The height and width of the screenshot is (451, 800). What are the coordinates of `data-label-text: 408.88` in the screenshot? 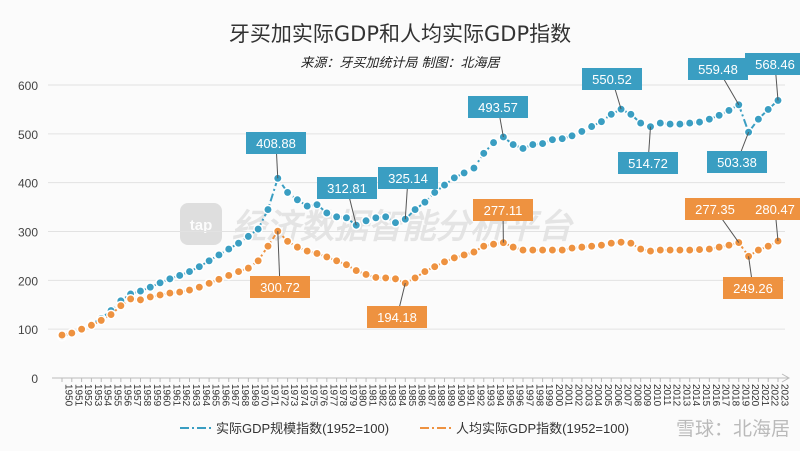 It's located at (276, 143).